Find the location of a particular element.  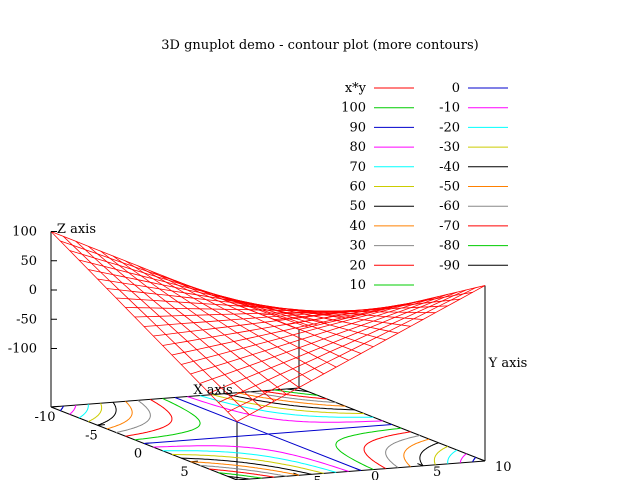

x-tick-label: -10 is located at coordinates (45, 417).